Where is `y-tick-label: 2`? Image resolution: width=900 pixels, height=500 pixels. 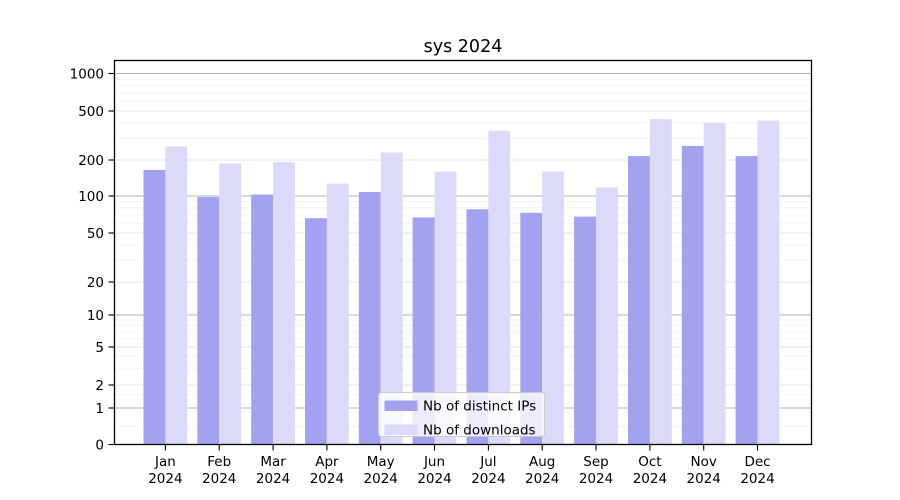 y-tick-label: 2 is located at coordinates (99, 386).